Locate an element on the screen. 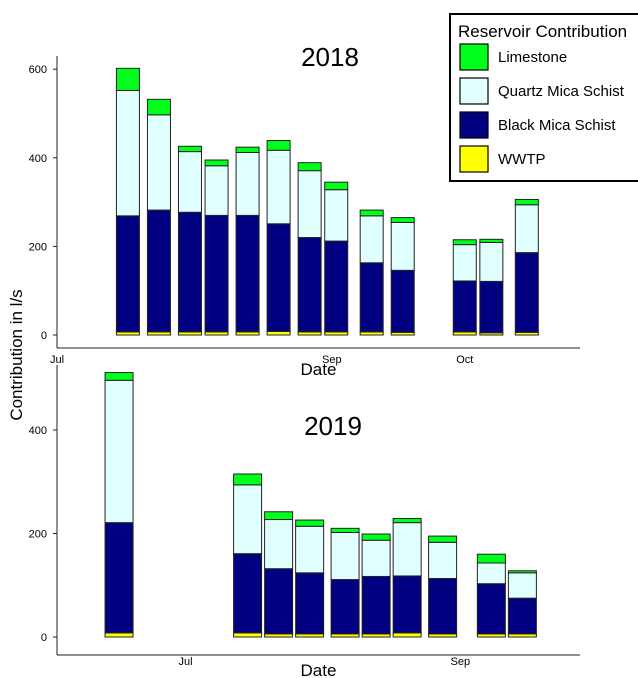  legend-title: Reservoir Contribution is located at coordinates (542, 31).